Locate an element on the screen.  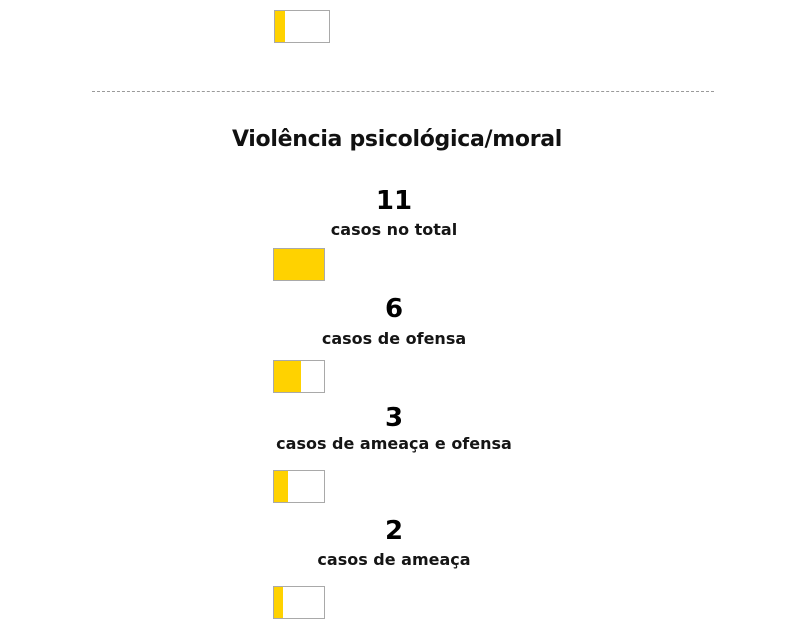
stat-total-number: 11 is located at coordinates (394, 201).